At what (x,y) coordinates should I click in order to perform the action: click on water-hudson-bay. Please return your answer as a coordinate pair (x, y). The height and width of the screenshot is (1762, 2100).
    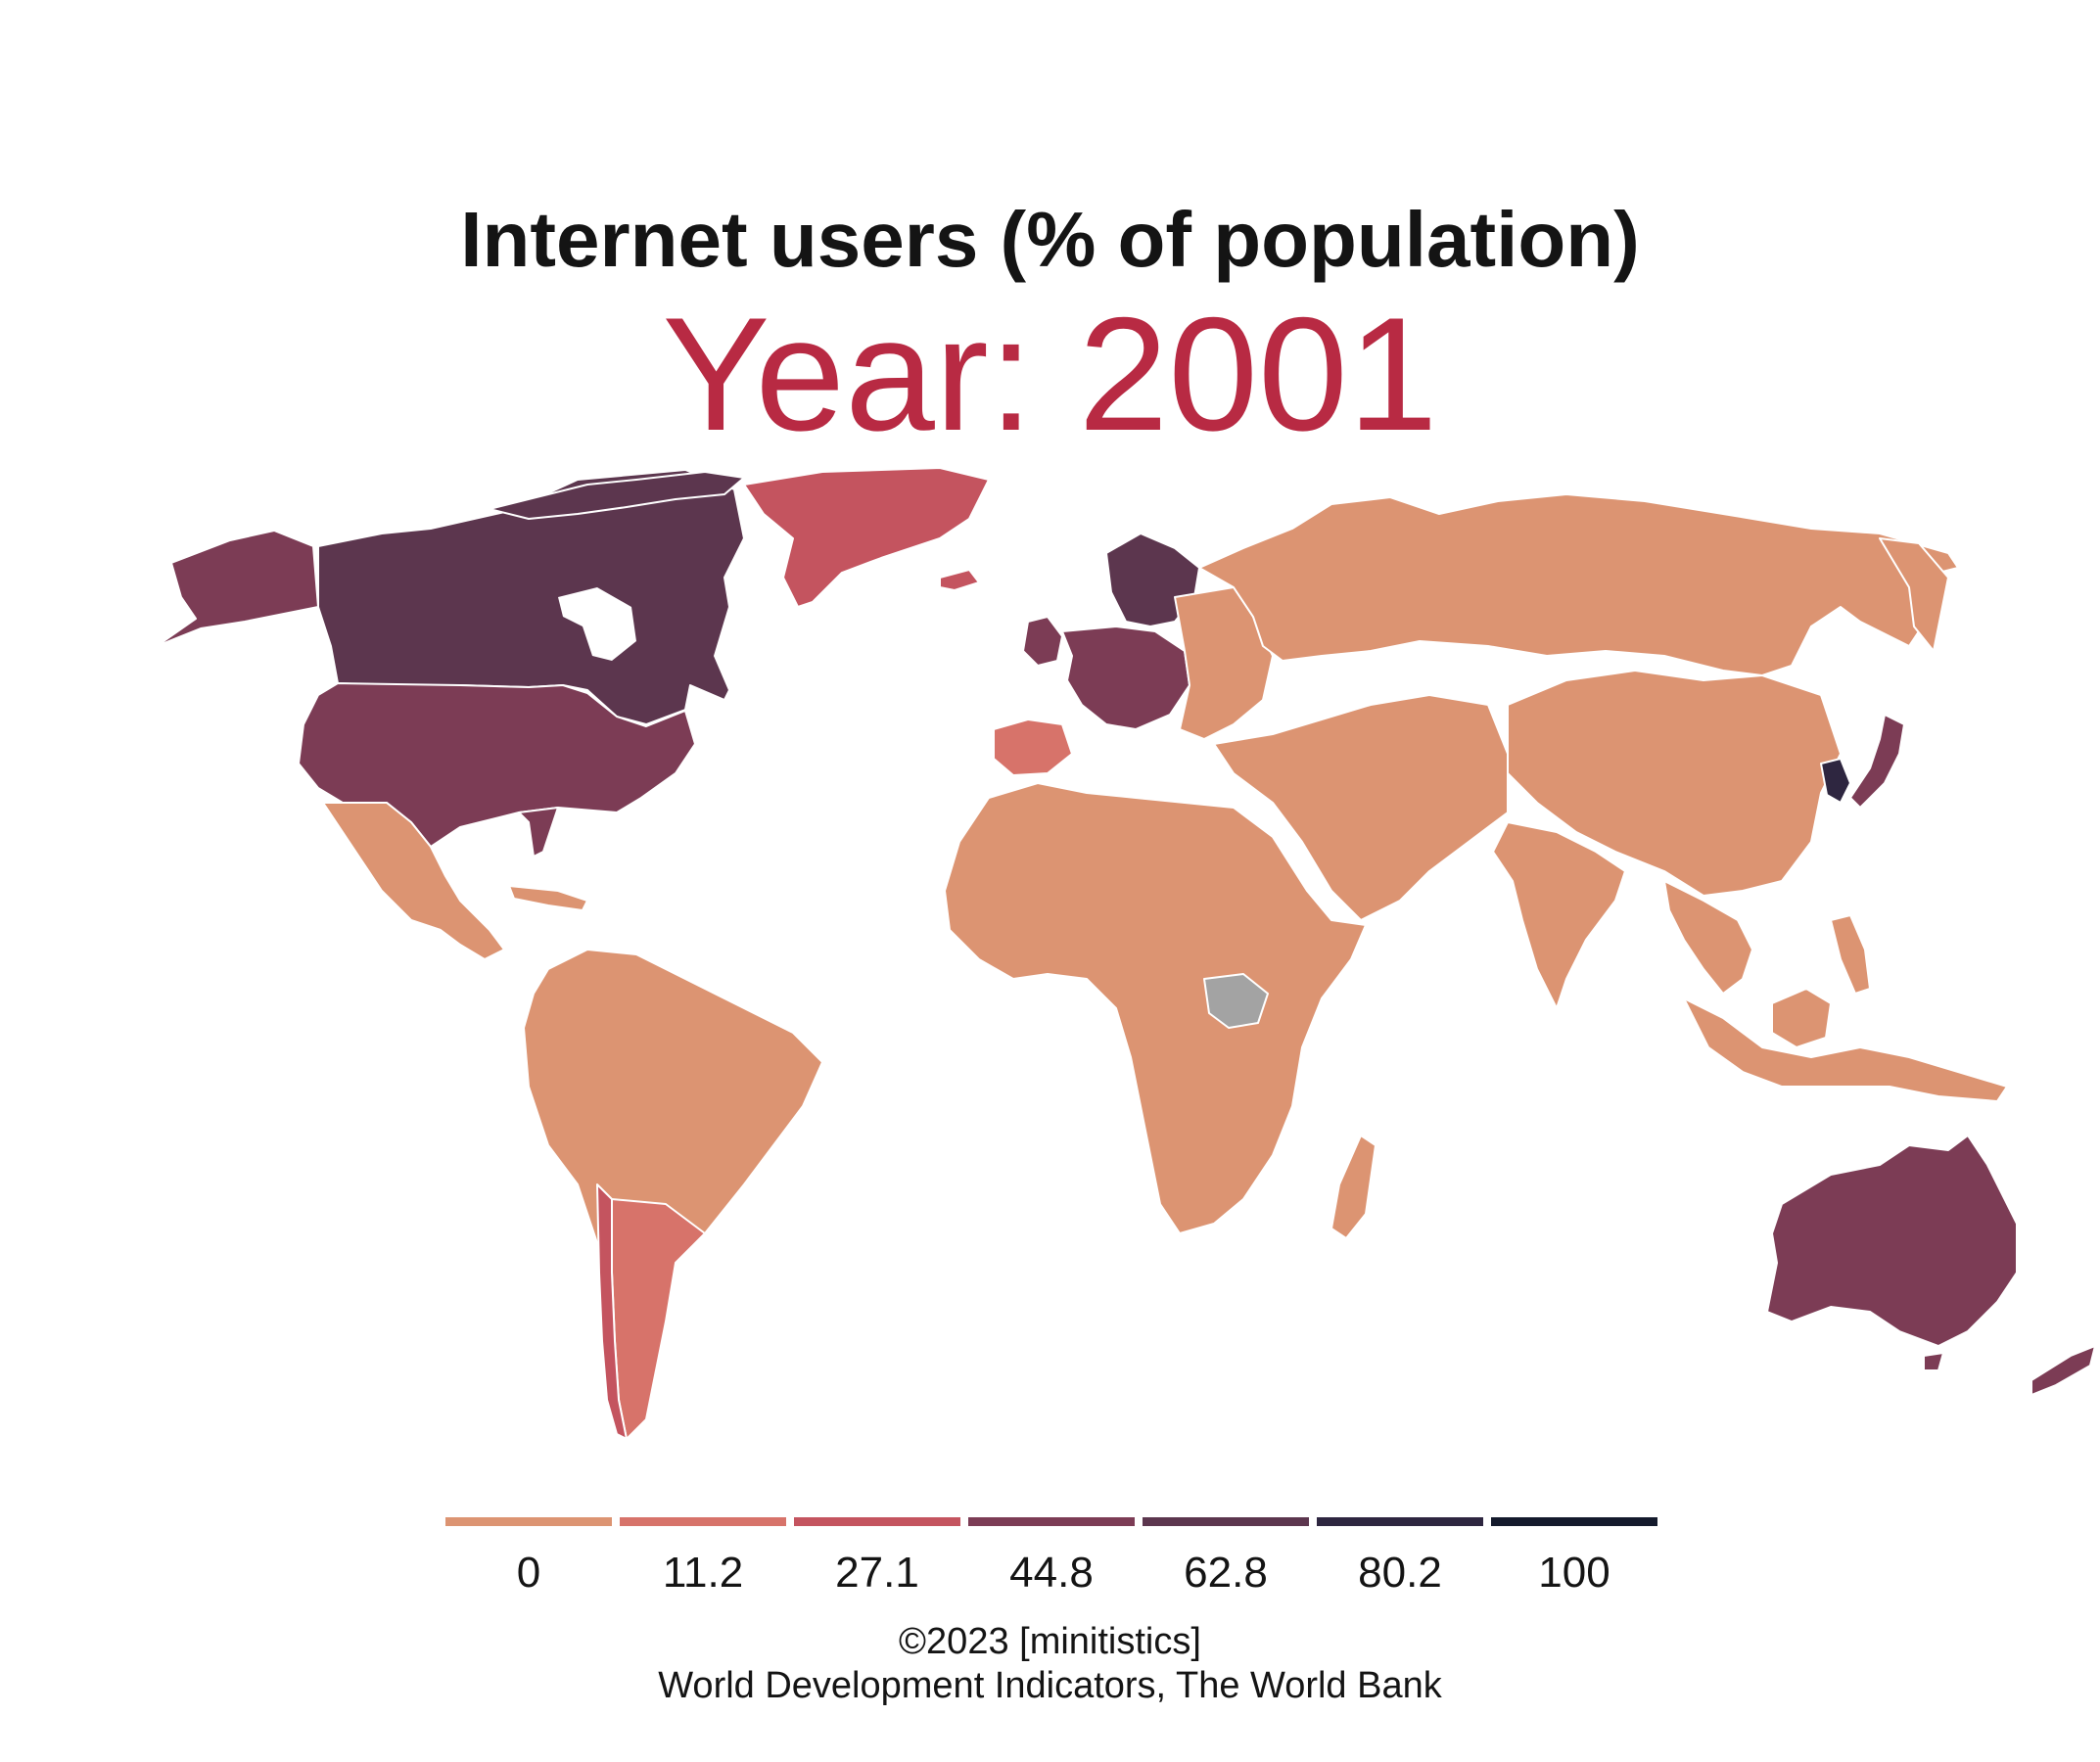
    Looking at the image, I should click on (597, 624).